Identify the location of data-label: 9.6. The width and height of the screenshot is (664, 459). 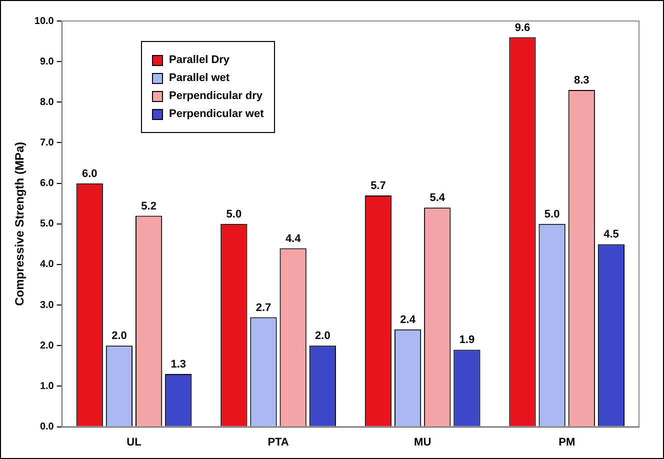
(522, 28).